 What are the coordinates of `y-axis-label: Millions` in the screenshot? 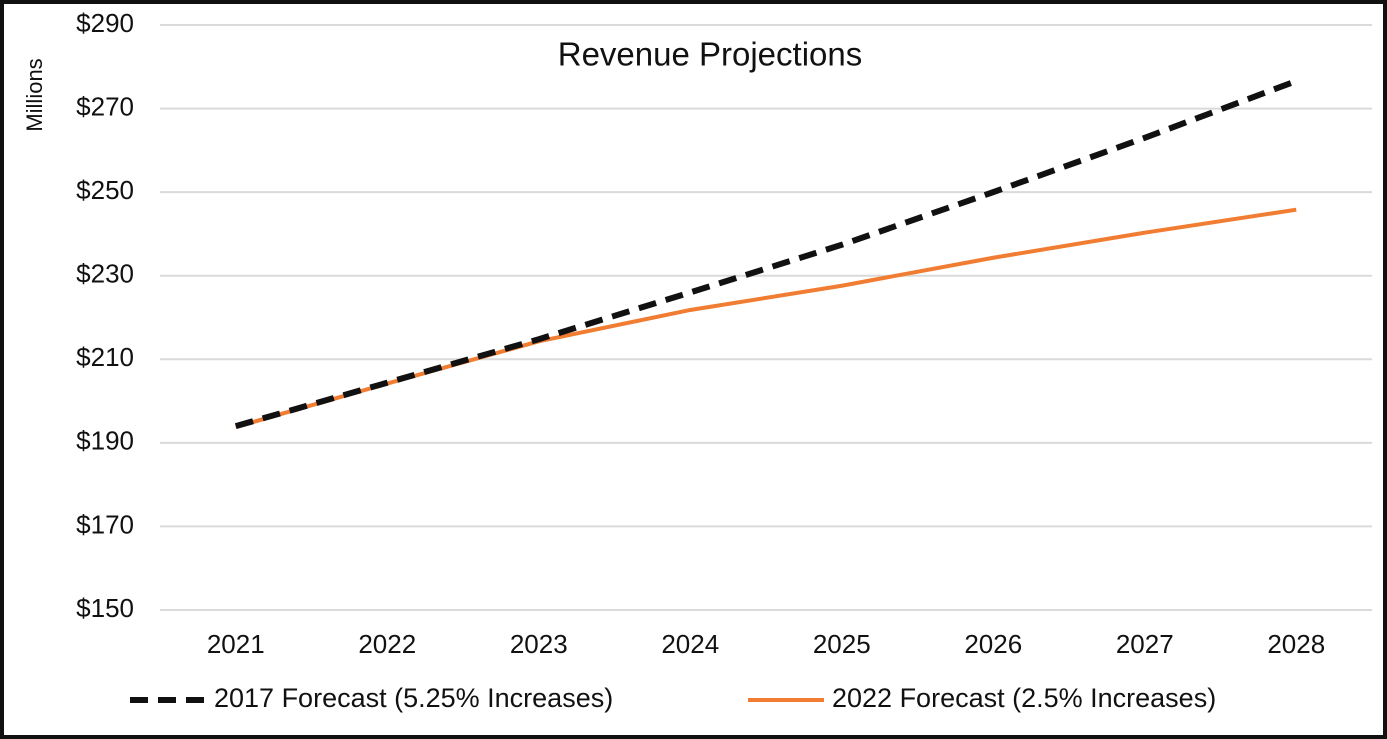 It's located at (34, 94).